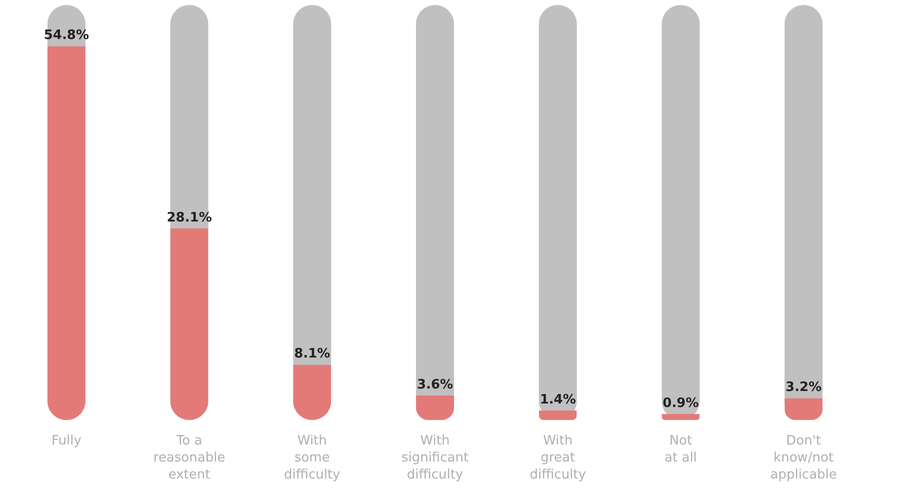 The width and height of the screenshot is (918, 498). What do you see at coordinates (558, 400) in the screenshot?
I see `data-label: 1.4%` at bounding box center [558, 400].